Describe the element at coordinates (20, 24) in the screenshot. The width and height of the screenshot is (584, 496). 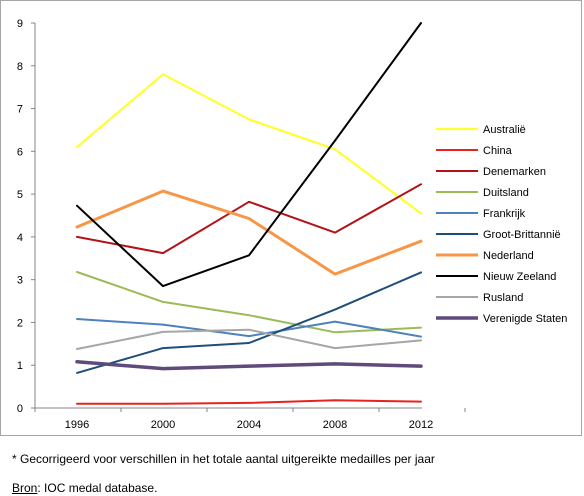
I see `y-tick-label: 9` at that location.